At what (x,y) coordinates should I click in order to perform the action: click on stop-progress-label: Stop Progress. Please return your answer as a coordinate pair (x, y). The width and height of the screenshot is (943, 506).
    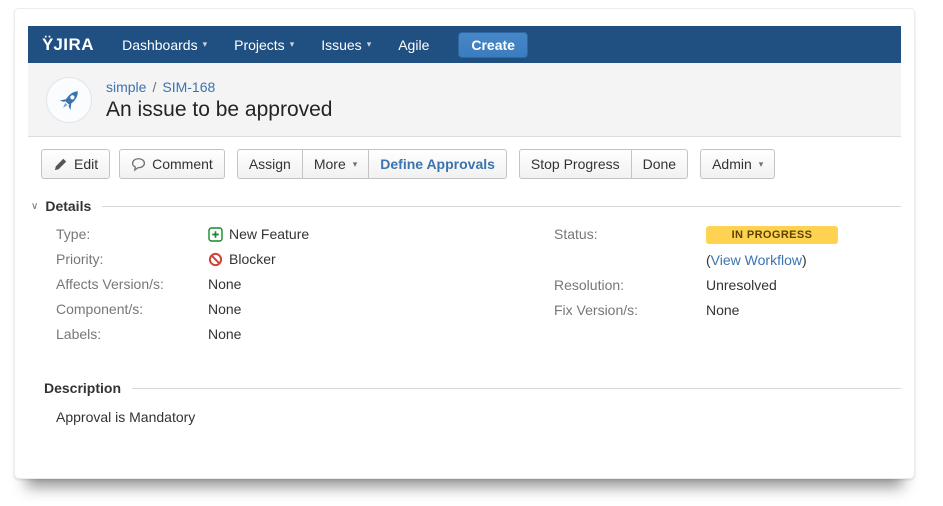
    Looking at the image, I should click on (575, 164).